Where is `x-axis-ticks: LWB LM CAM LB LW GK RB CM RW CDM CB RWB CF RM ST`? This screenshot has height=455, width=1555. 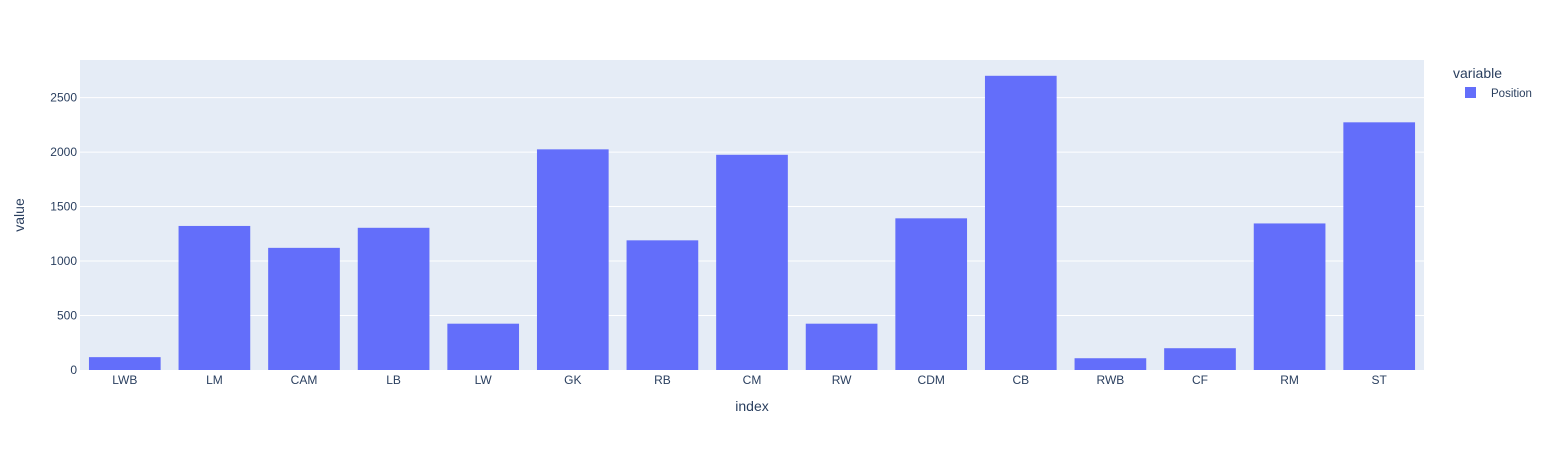
x-axis-ticks: LWB LM CAM LB LW GK RB CM RW CDM CB RWB CF RM ST is located at coordinates (749, 380).